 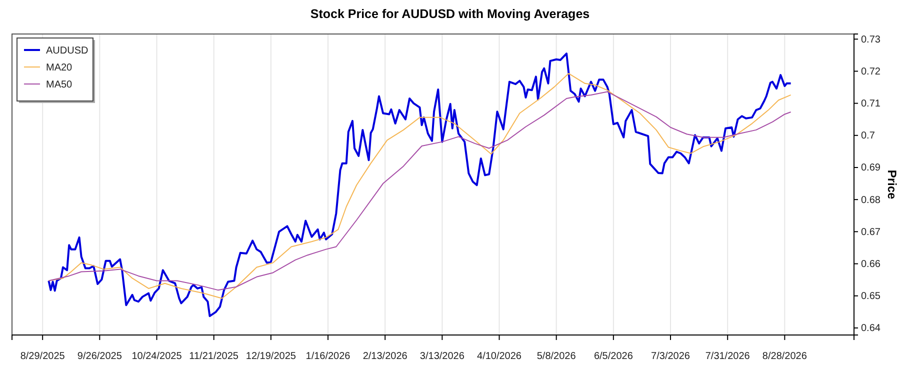 I want to click on x-tick-label: 8/28/2026, so click(x=785, y=356).